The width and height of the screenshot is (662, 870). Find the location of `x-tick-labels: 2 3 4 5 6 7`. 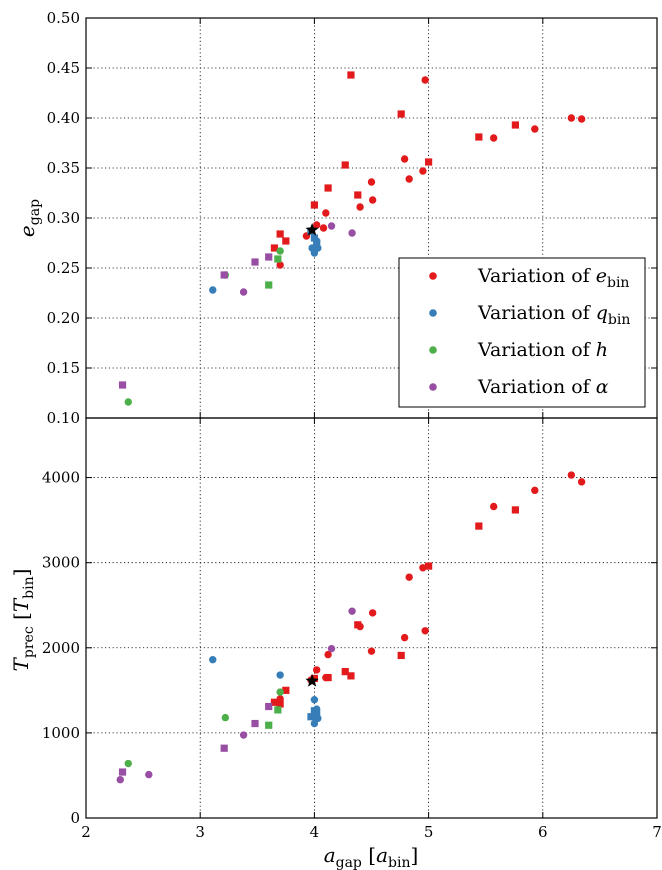

x-tick-labels: 2 3 4 5 6 7 is located at coordinates (371, 832).